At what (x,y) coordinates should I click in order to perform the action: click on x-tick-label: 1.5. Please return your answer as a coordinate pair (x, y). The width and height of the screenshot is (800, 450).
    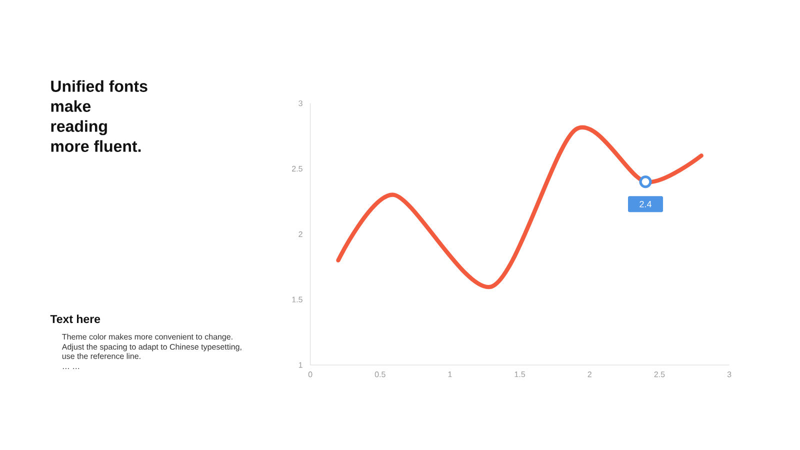
    Looking at the image, I should click on (520, 375).